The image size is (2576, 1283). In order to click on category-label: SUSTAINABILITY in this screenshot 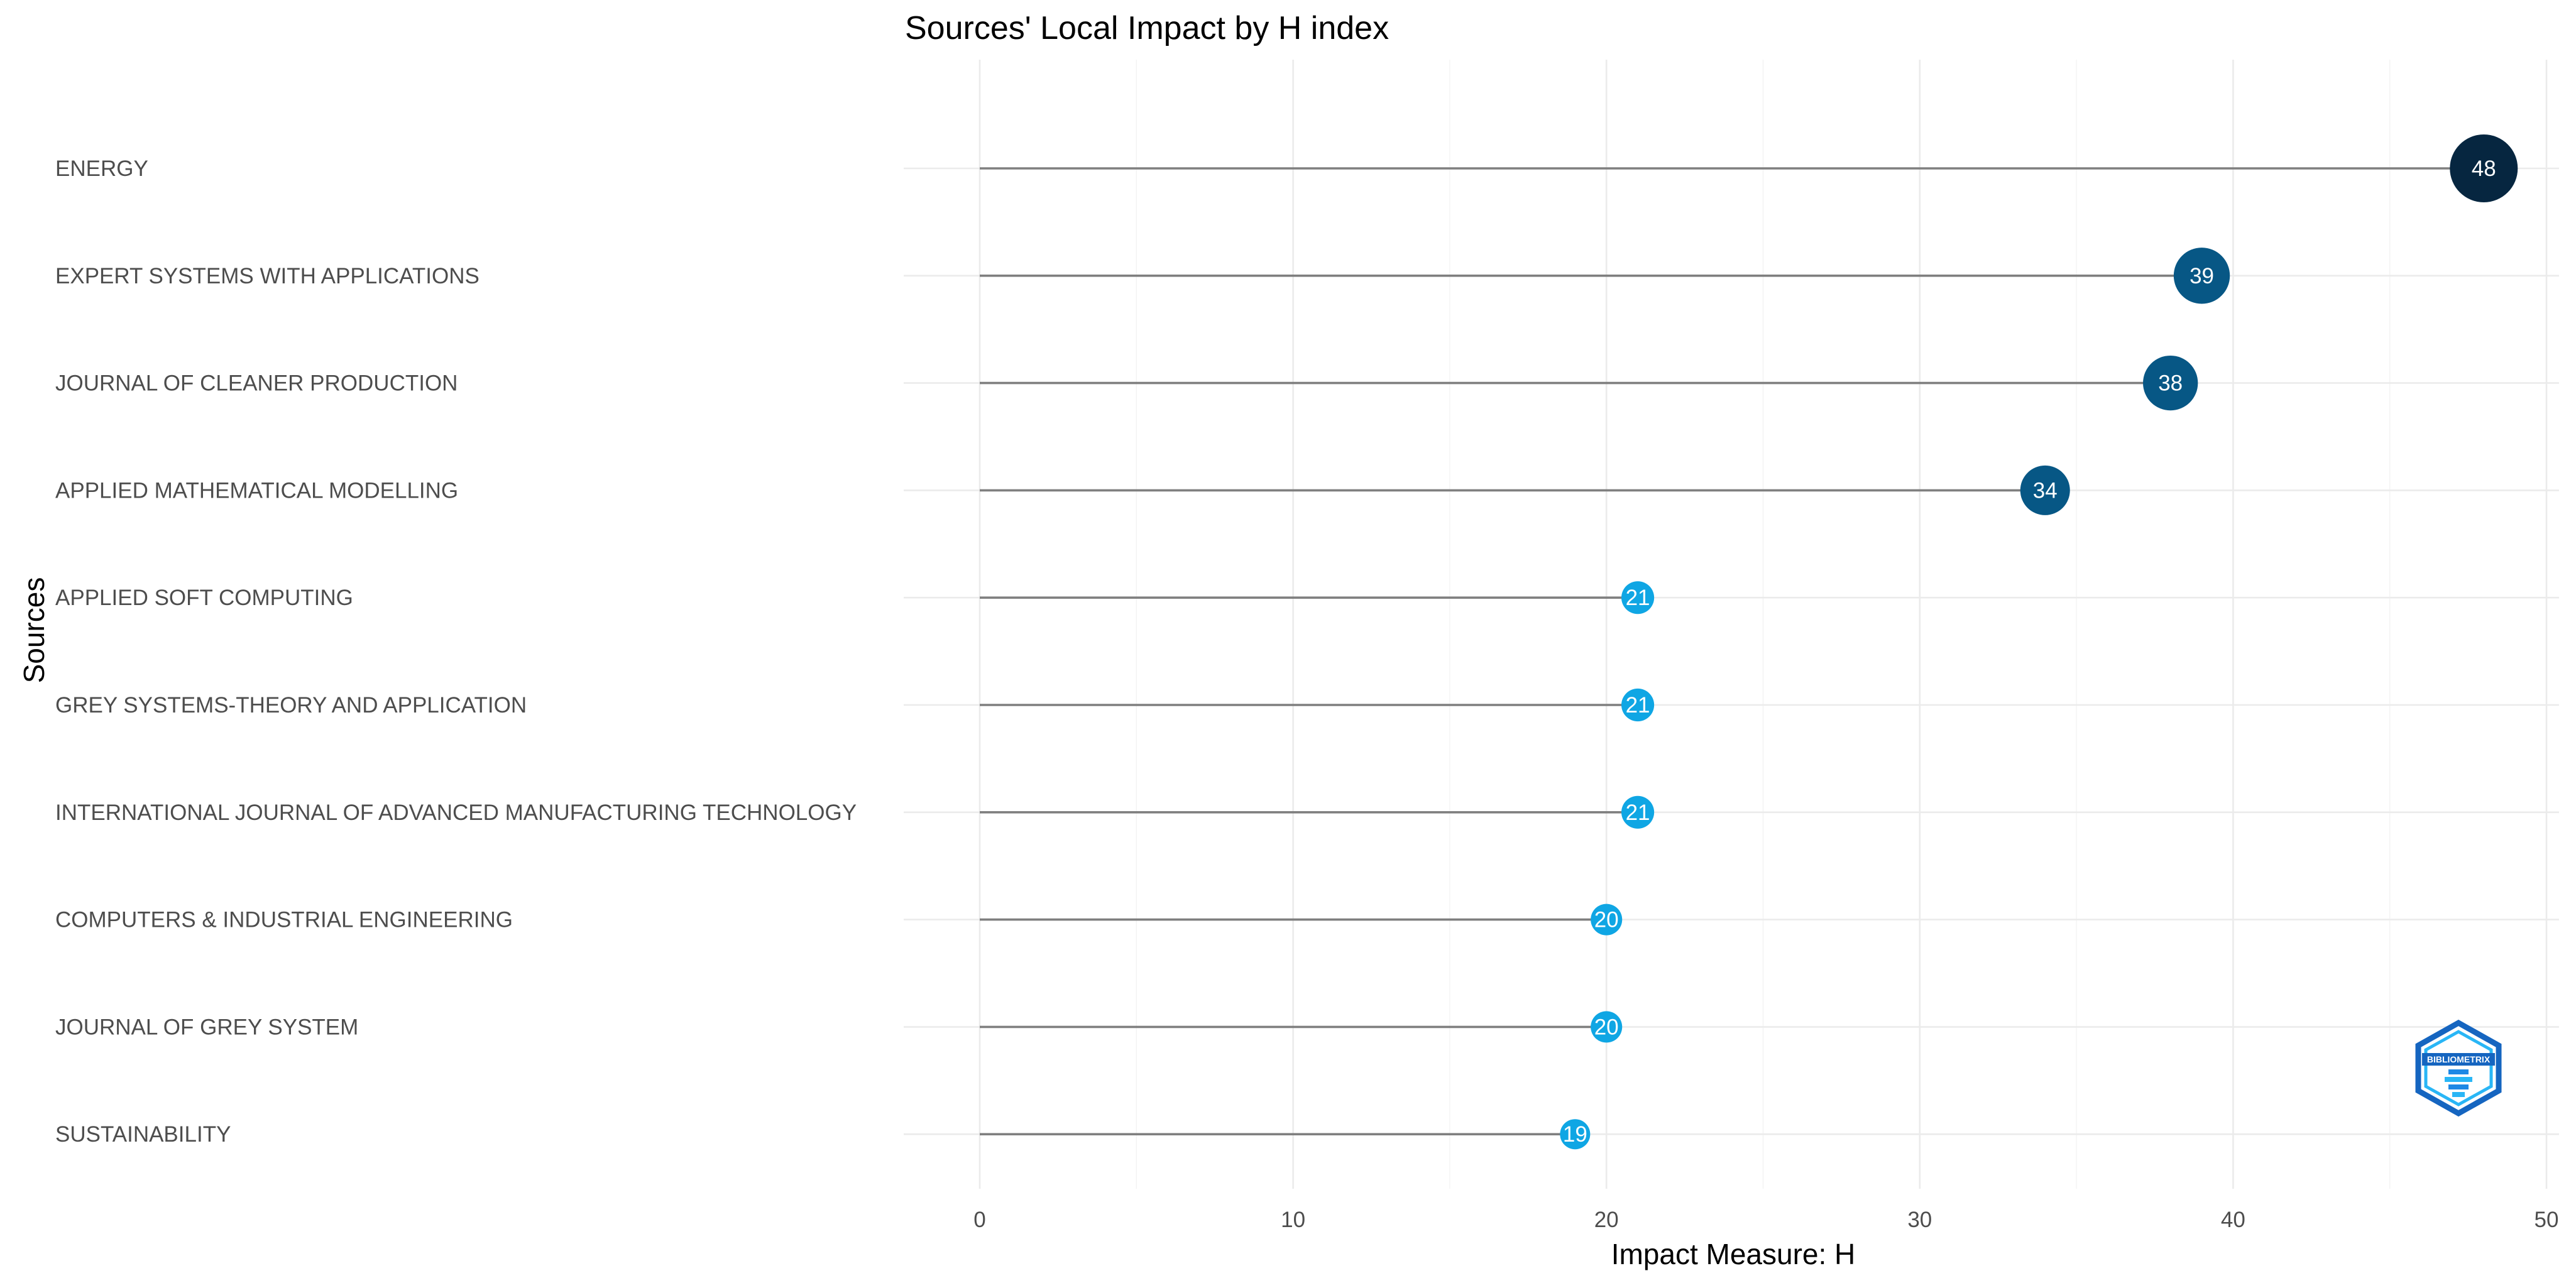, I will do `click(143, 1134)`.